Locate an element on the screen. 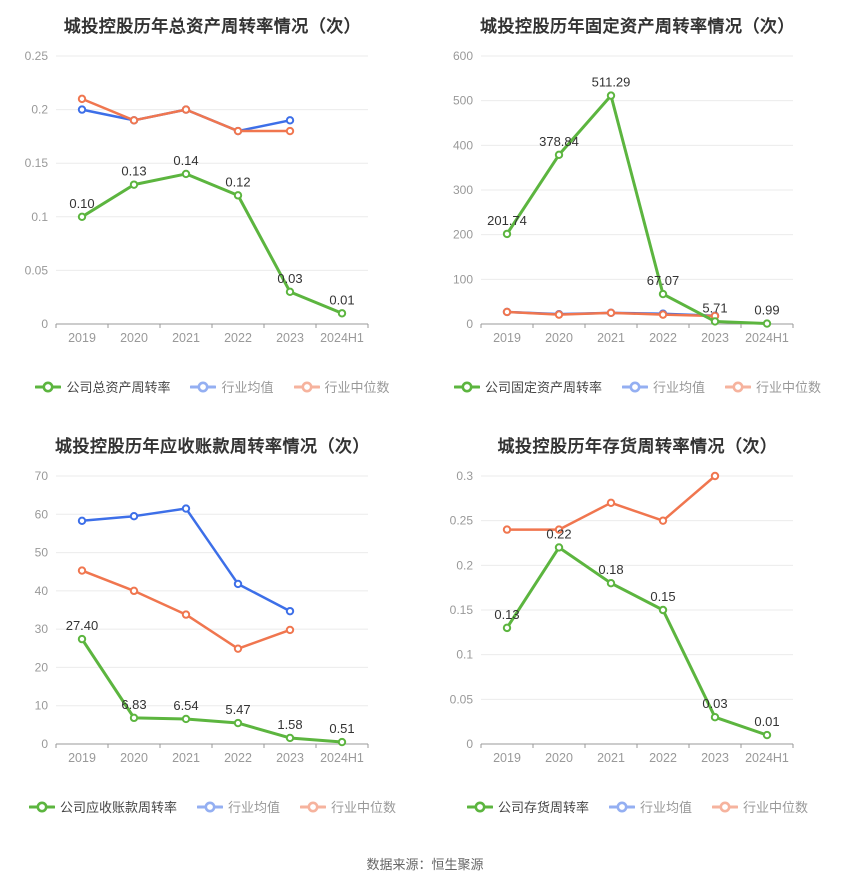 This screenshot has height=891, width=850. y-axis-tick-label: 70 is located at coordinates (42, 476).